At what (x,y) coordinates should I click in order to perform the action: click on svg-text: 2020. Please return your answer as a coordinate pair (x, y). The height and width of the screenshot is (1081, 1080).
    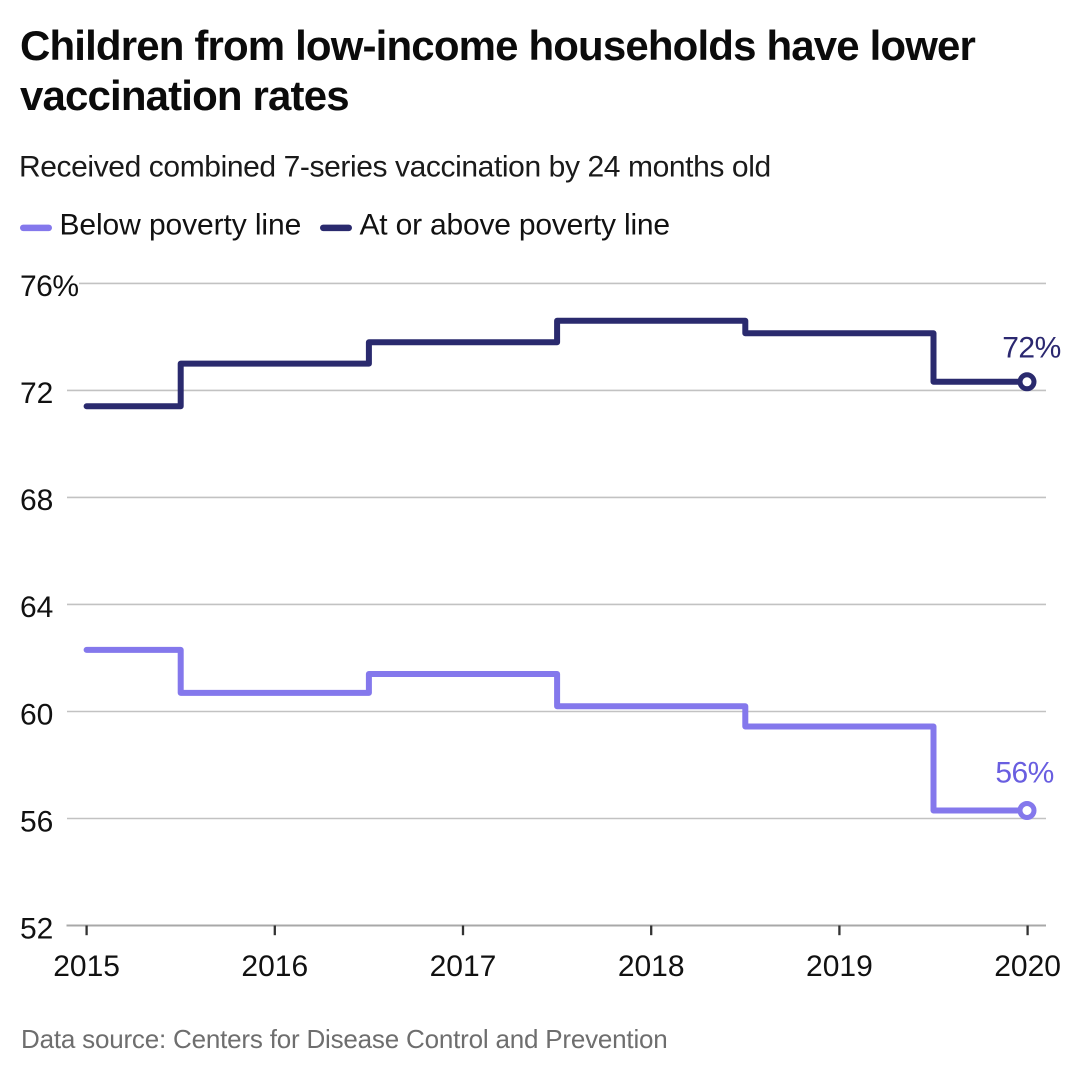
    Looking at the image, I should click on (1027, 966).